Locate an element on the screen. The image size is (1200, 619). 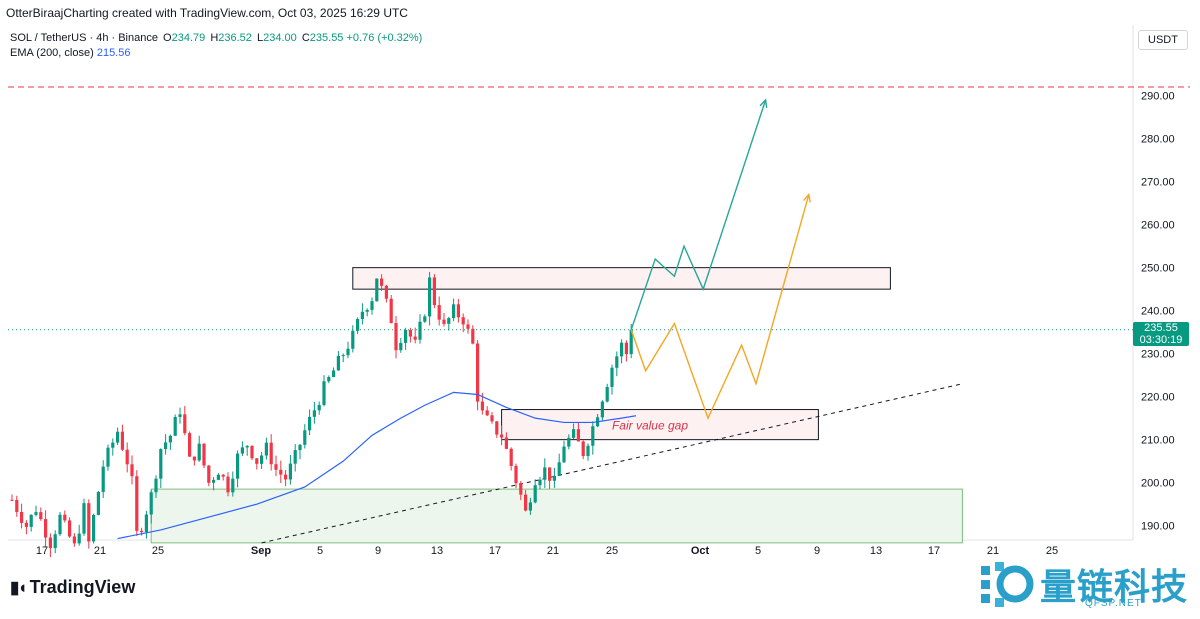
price-tick: 250.00 is located at coordinates (1158, 269).